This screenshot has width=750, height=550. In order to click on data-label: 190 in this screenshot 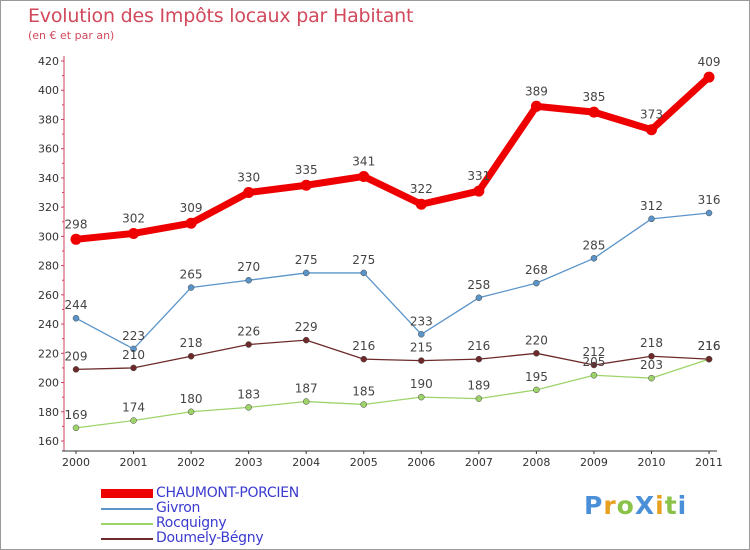, I will do `click(421, 384)`.